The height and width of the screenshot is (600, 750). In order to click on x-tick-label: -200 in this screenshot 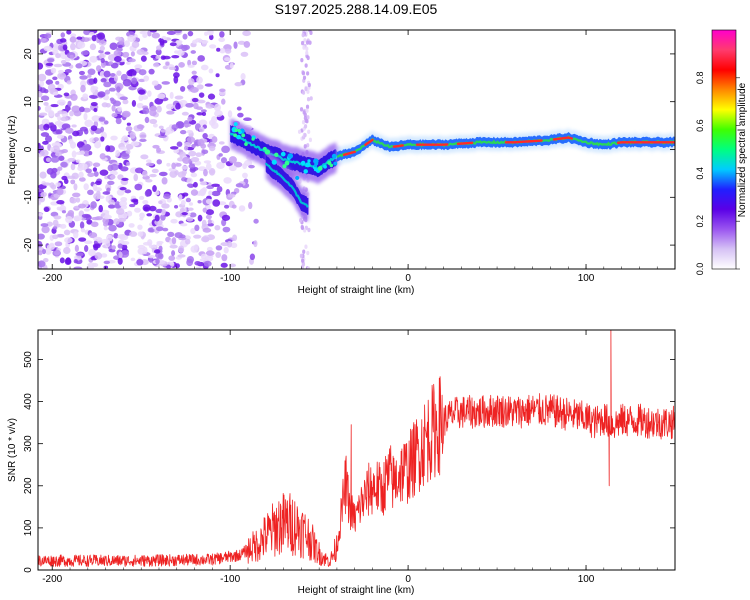, I will do `click(52, 278)`.